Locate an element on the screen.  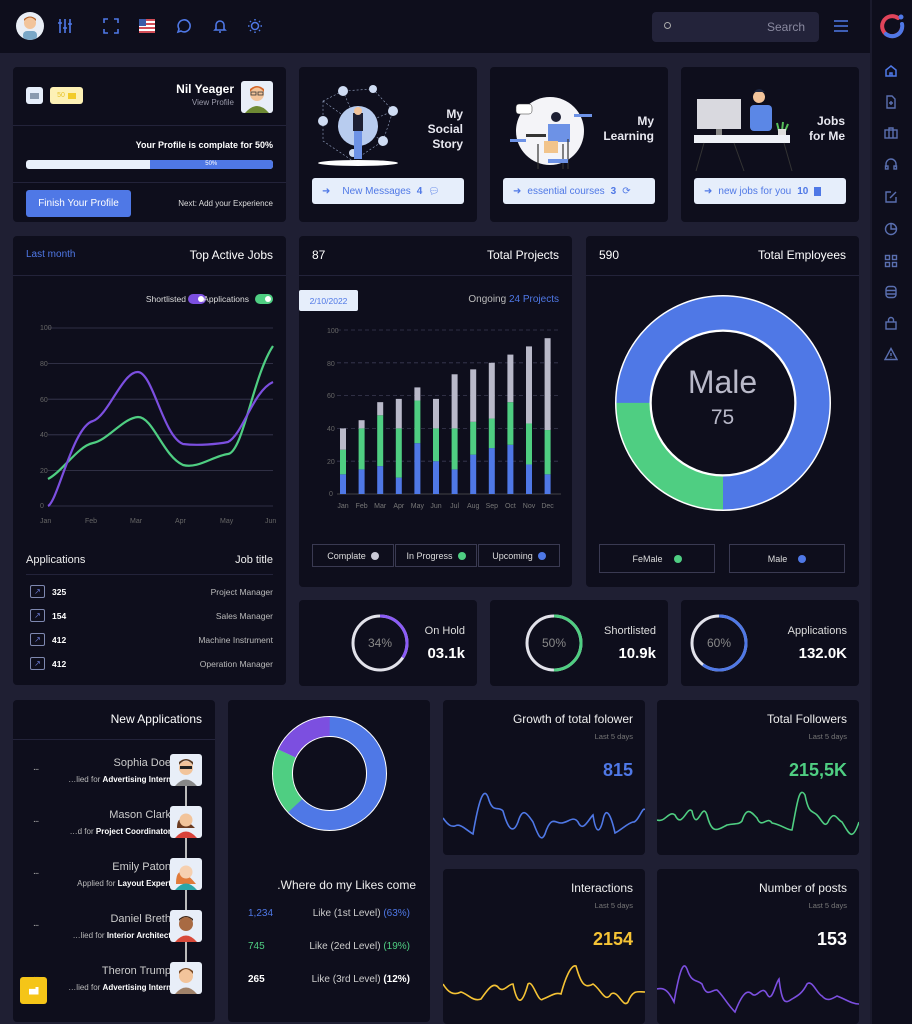
project-count: 87 is located at coordinates (319, 255).